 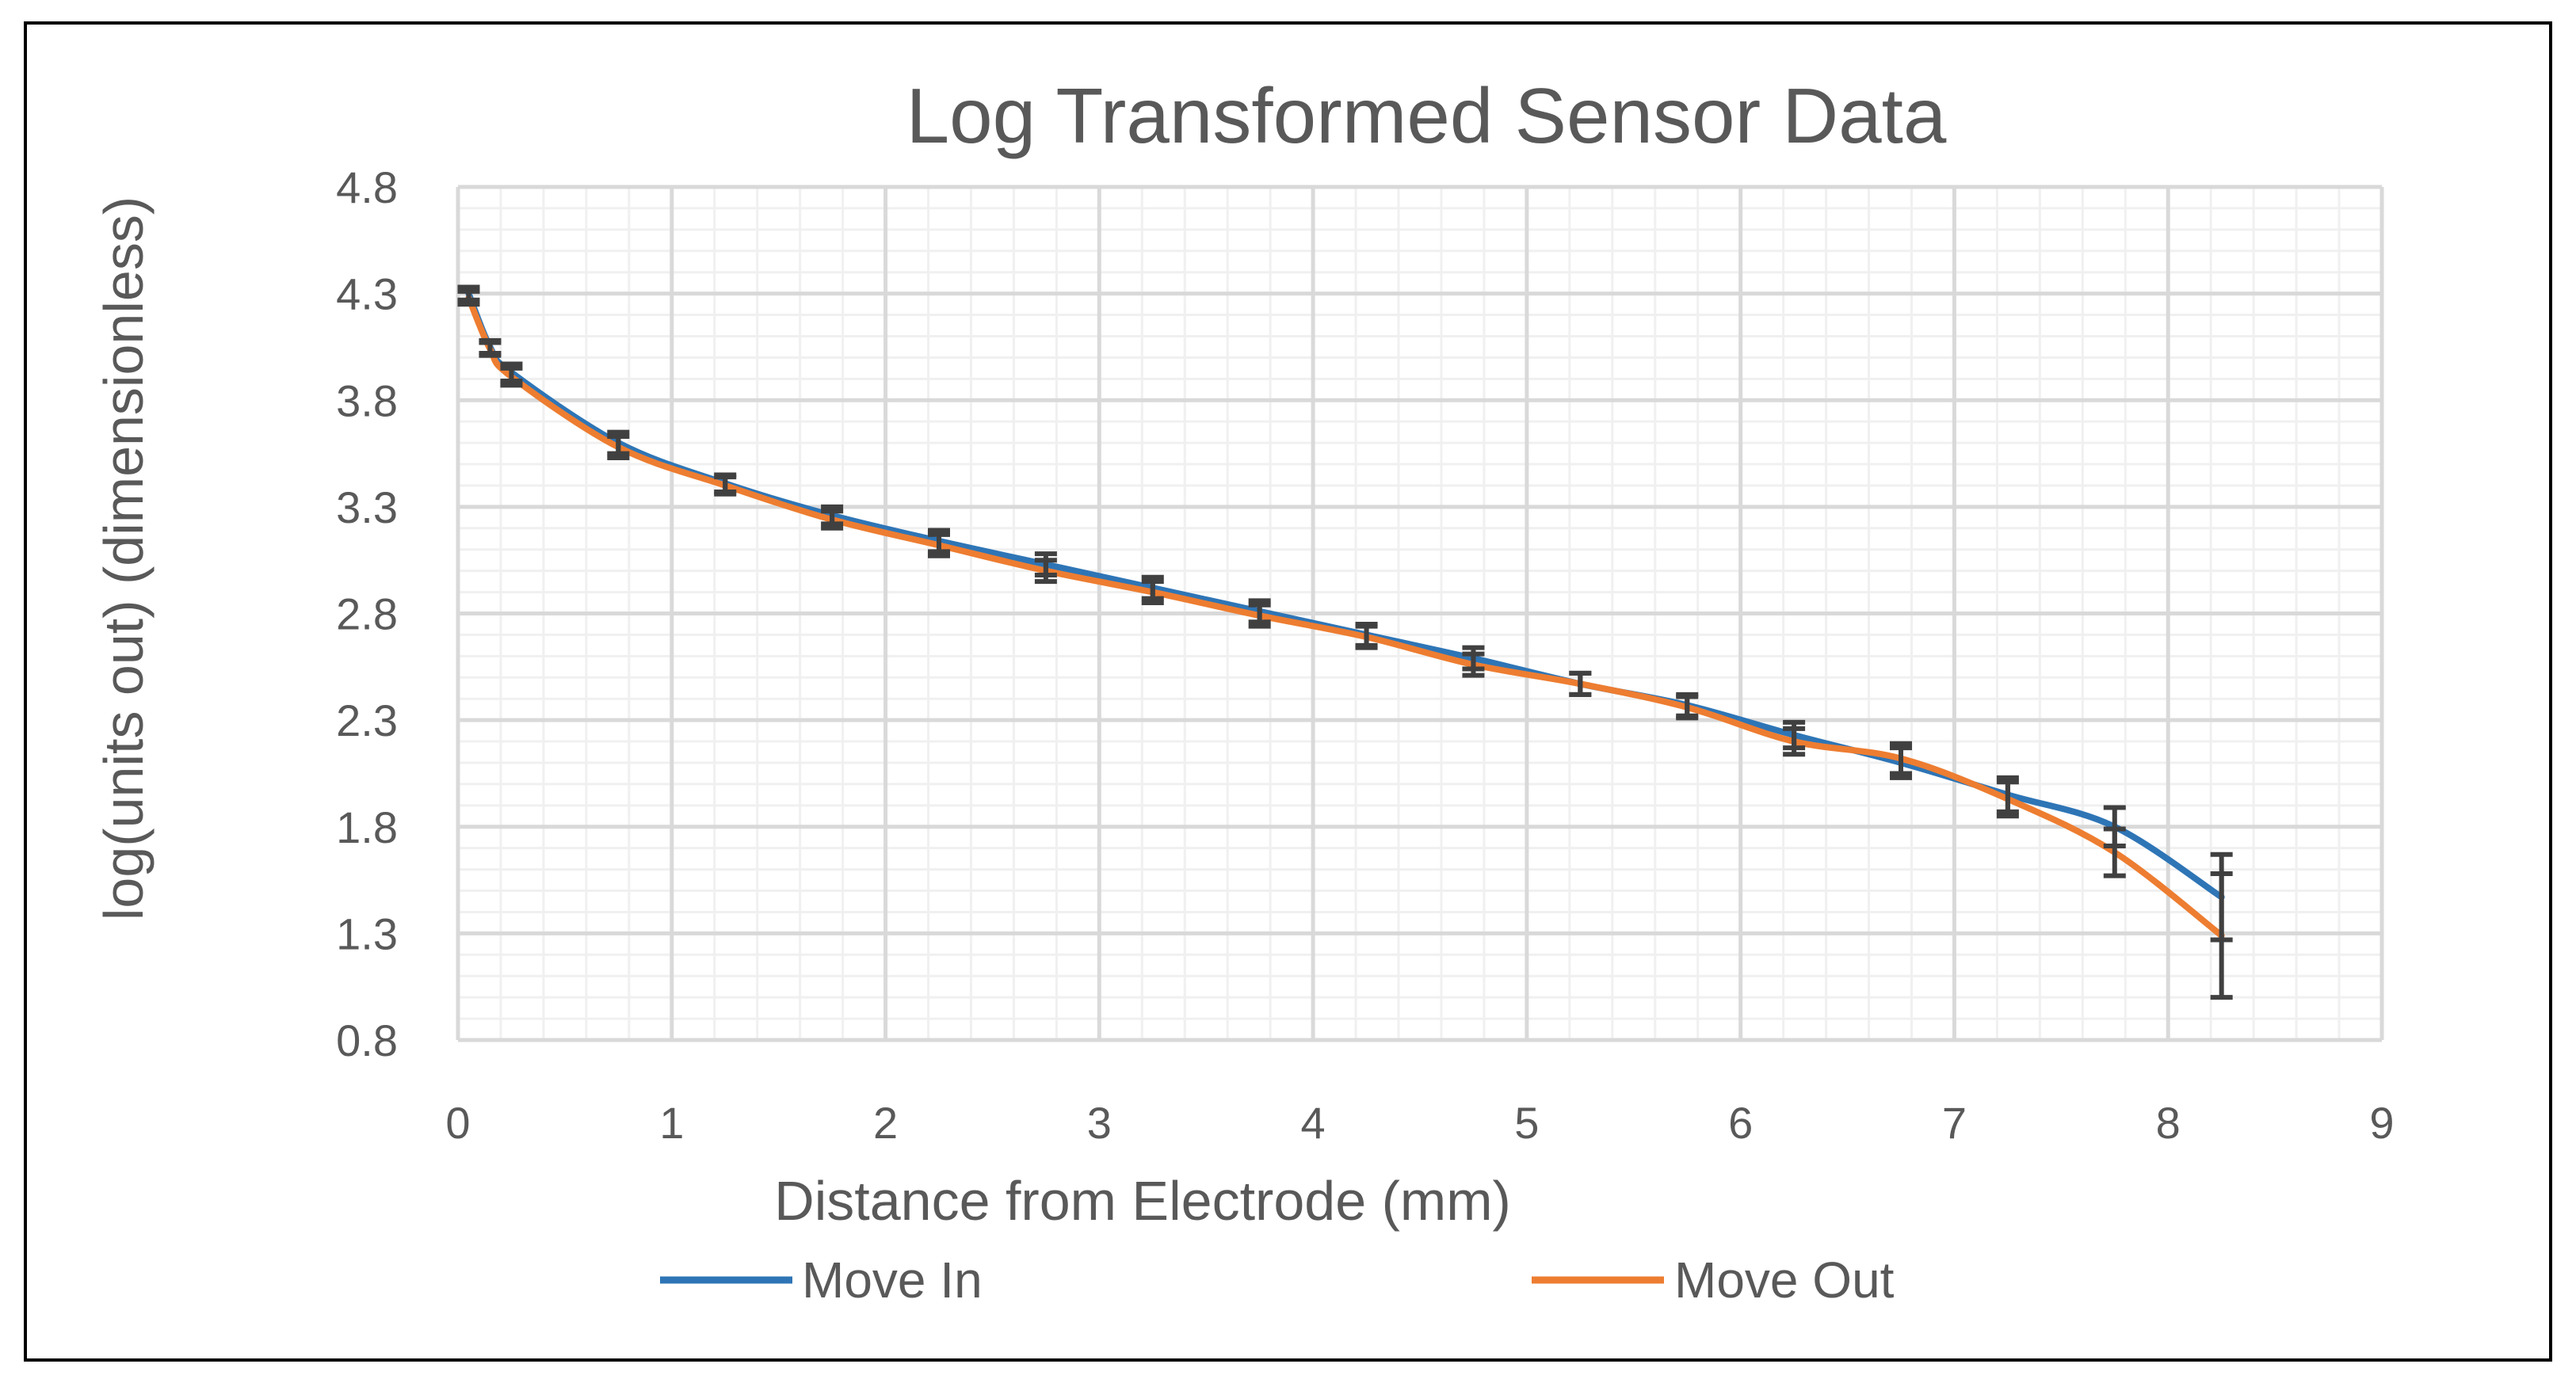 What do you see at coordinates (367, 720) in the screenshot?
I see `y-tick-label: 2.3` at bounding box center [367, 720].